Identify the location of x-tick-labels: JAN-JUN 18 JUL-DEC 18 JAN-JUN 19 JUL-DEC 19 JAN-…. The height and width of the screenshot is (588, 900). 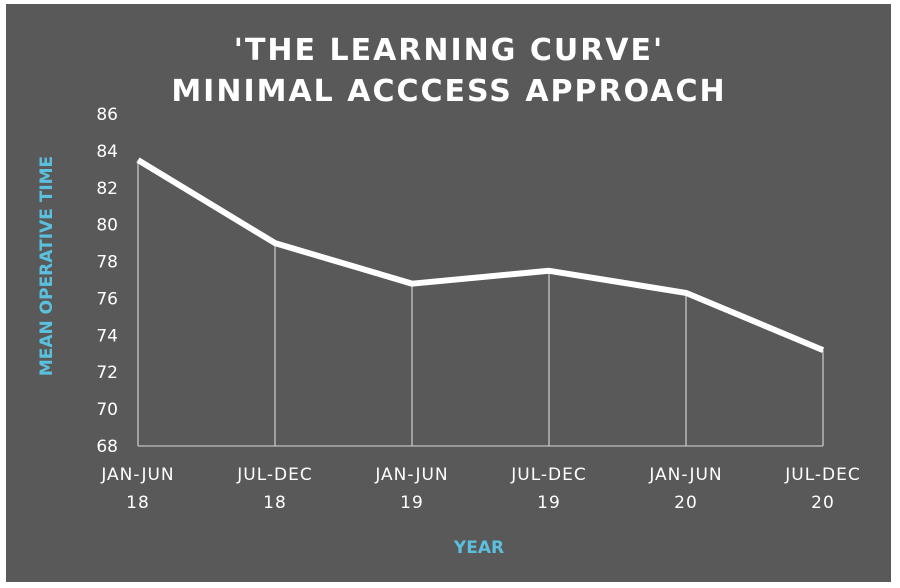
(480, 489).